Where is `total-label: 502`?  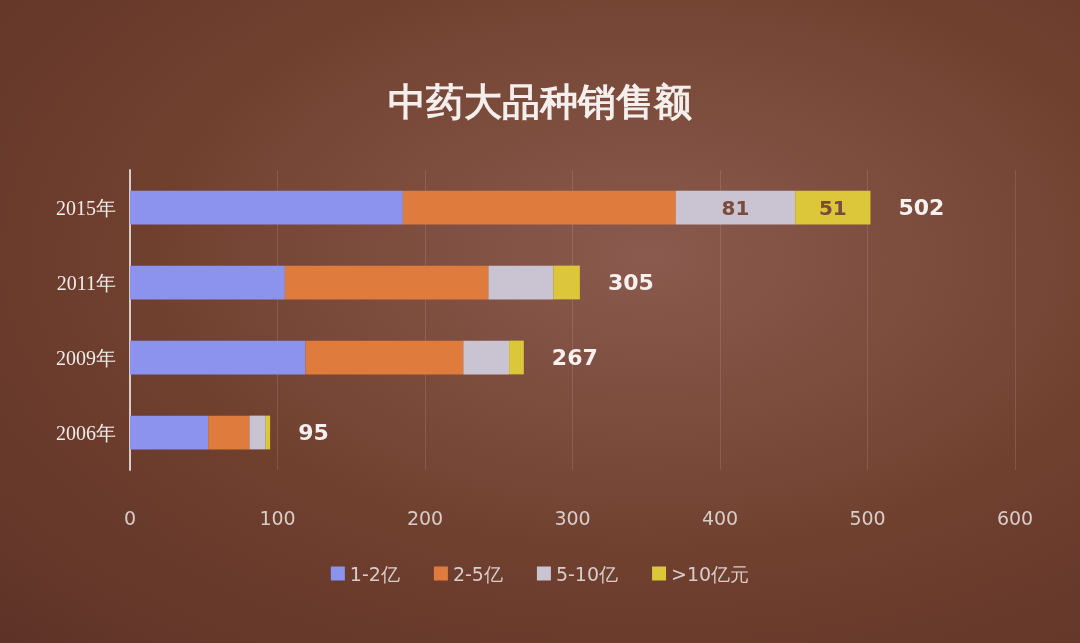 total-label: 502 is located at coordinates (921, 207).